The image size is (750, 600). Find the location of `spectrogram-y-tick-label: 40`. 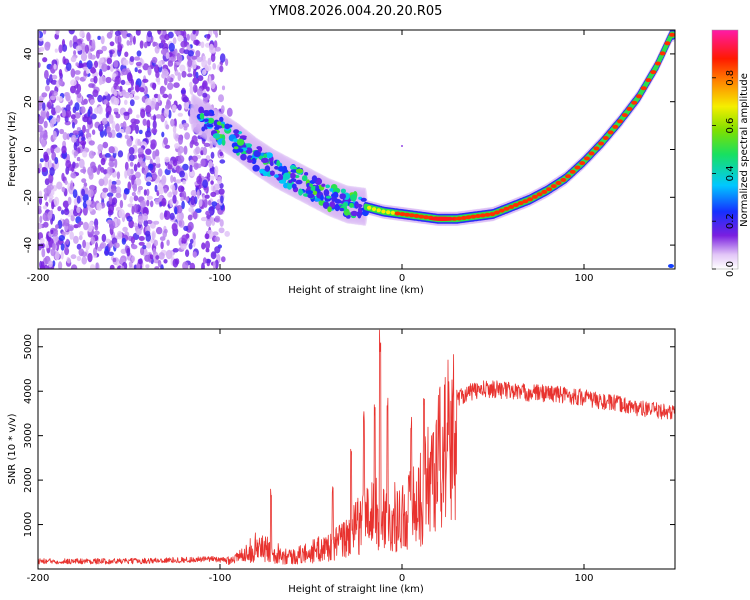

spectrogram-y-tick-label: 40 is located at coordinates (28, 54).